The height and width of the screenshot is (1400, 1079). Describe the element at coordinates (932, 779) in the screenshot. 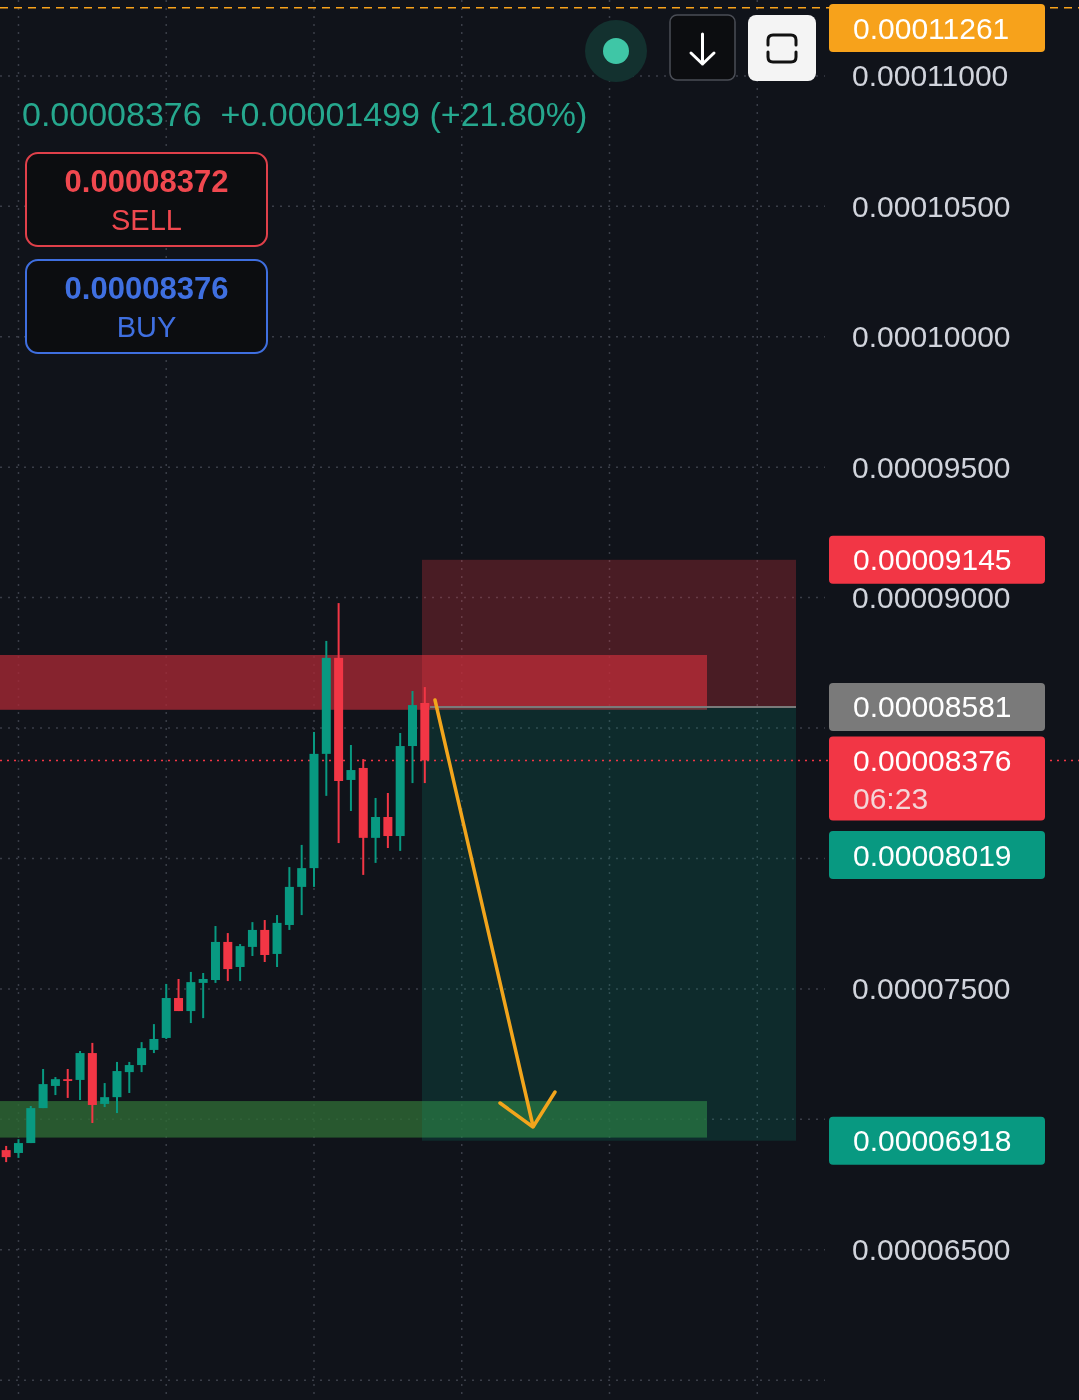

I see `ref-line-label: 0.00008376 06:23` at that location.